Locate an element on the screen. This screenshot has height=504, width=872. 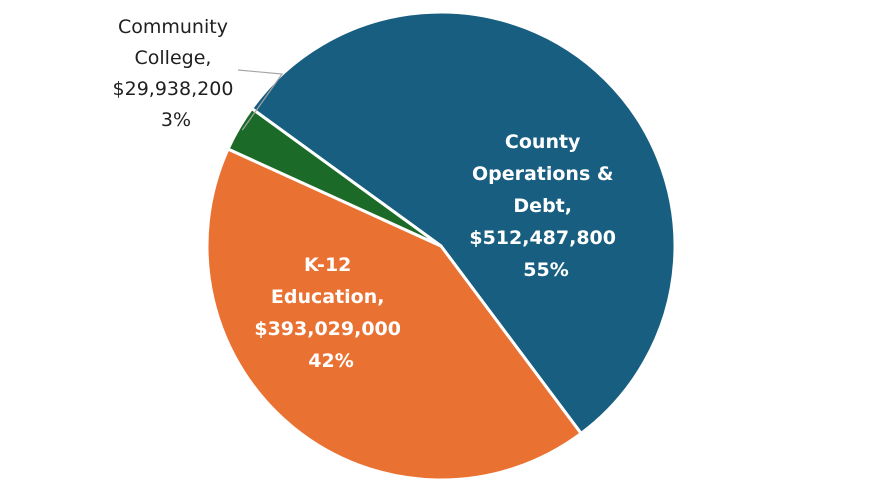
label-county-line-2: Operations & is located at coordinates (543, 174).